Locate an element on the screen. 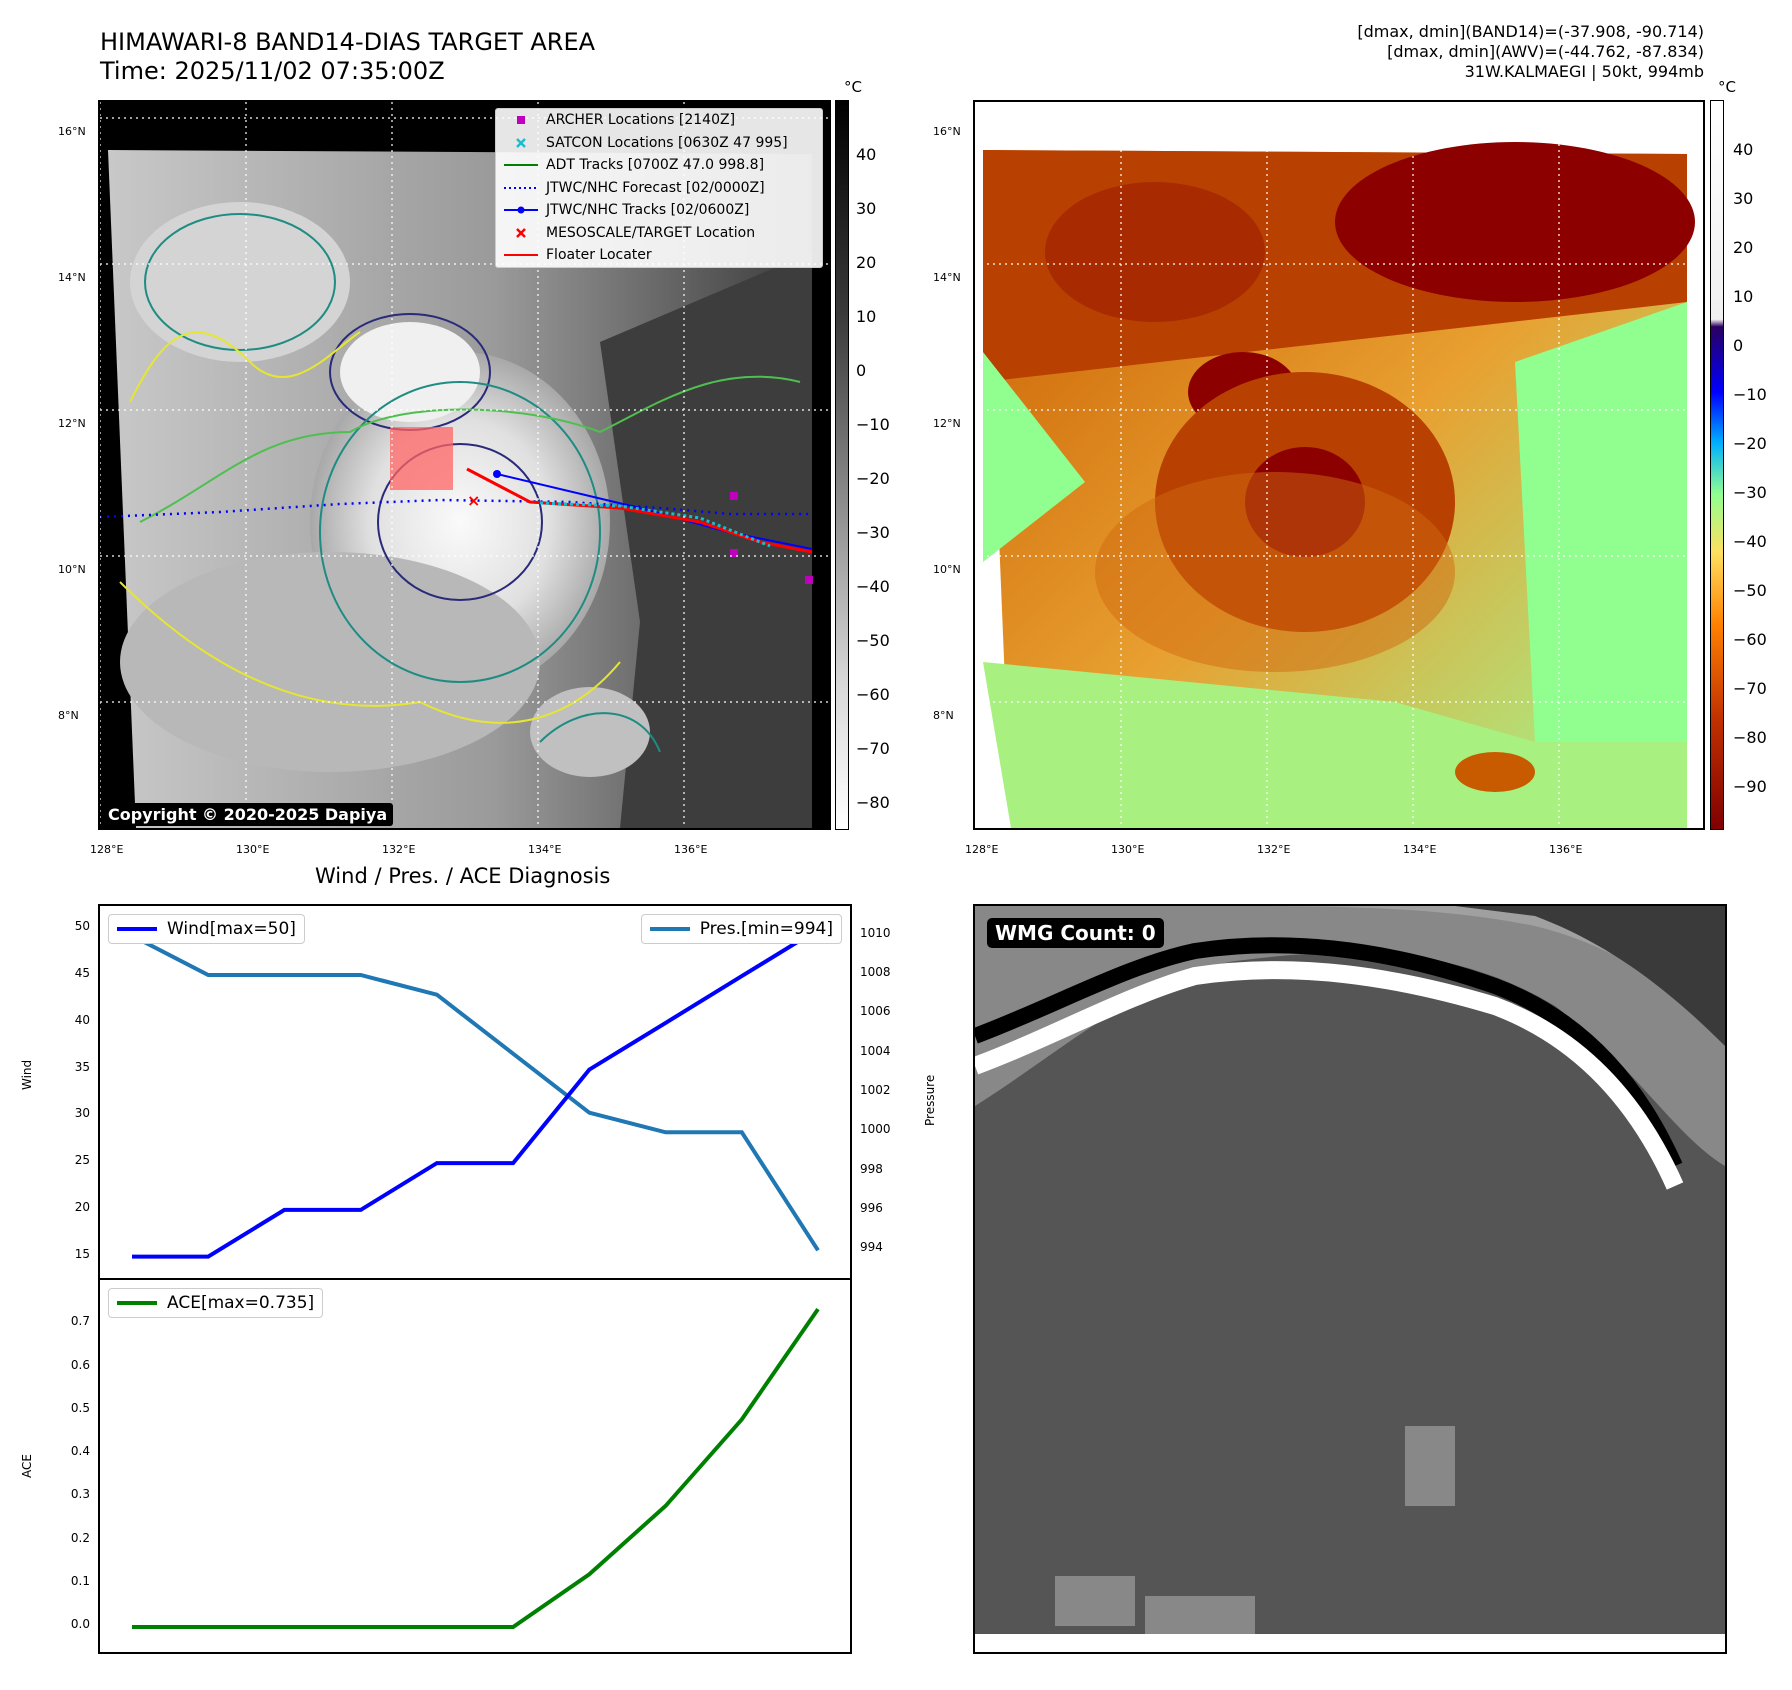  ace-legend: ACE[max=0.735] is located at coordinates (216, 1303).